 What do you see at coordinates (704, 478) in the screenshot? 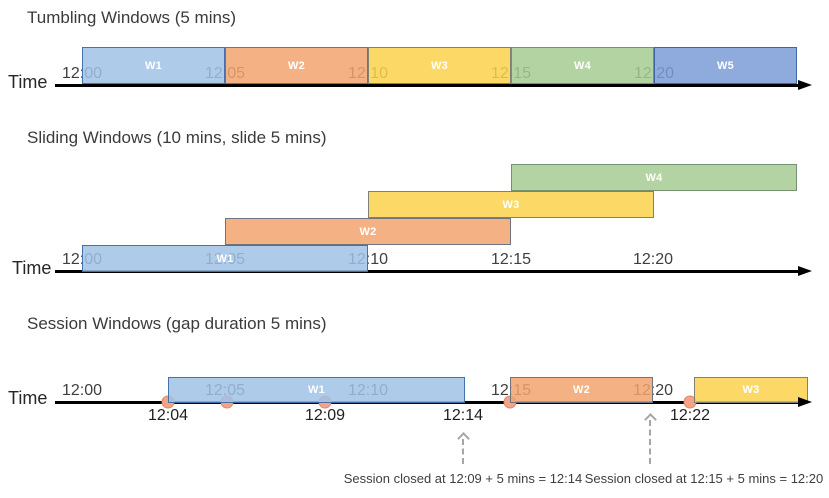
I see `session-closed-annotation-2: Session closed at 12:15 + 5 mins = 12:20` at bounding box center [704, 478].